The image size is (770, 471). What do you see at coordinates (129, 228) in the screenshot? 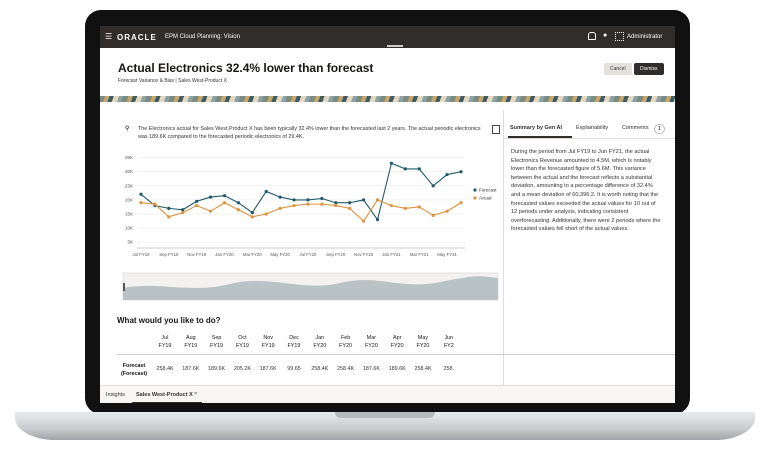
I see `y-tick-label: 10K` at bounding box center [129, 228].